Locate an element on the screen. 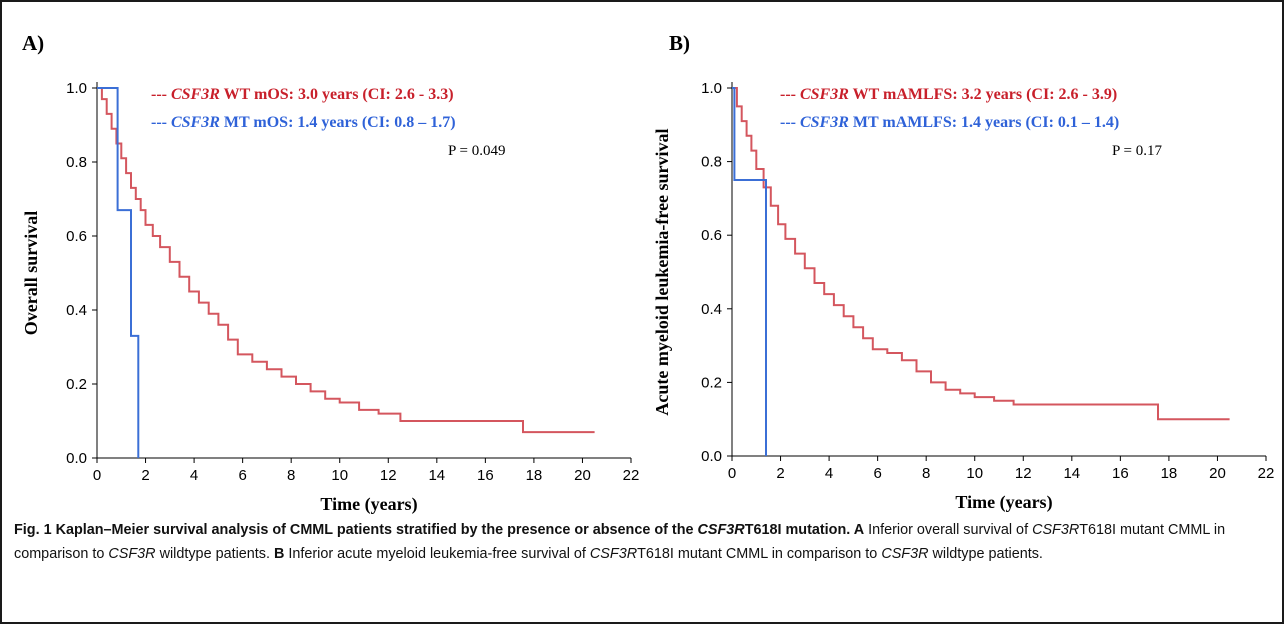 The width and height of the screenshot is (1284, 624). p-value-annotation: P = 0.17 is located at coordinates (1137, 151).